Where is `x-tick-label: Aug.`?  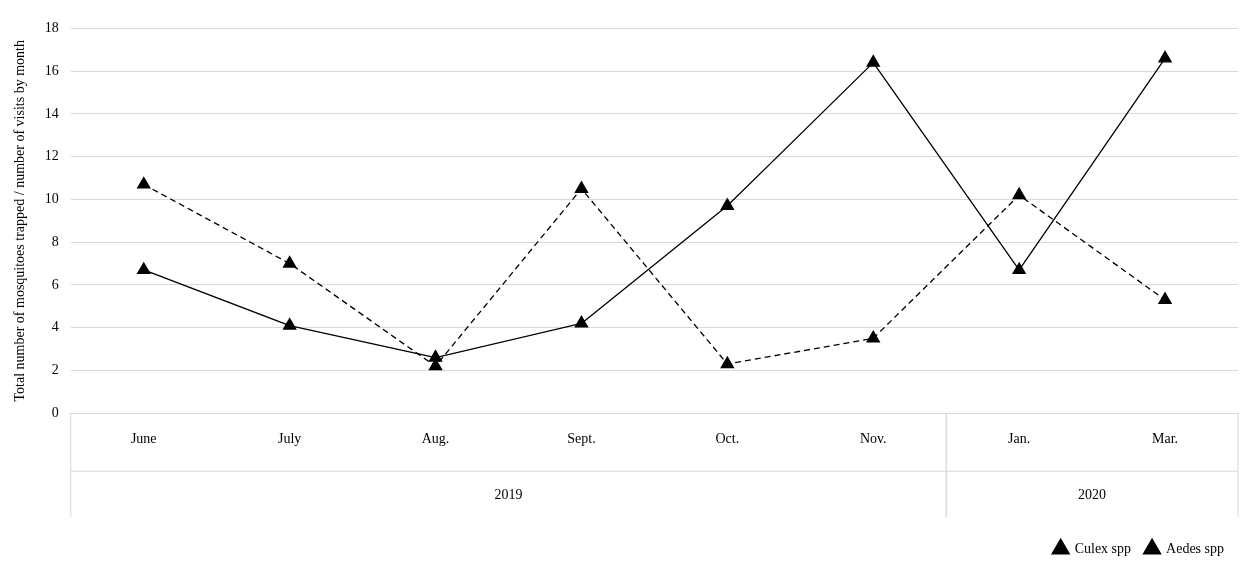
x-tick-label: Aug. is located at coordinates (435, 439).